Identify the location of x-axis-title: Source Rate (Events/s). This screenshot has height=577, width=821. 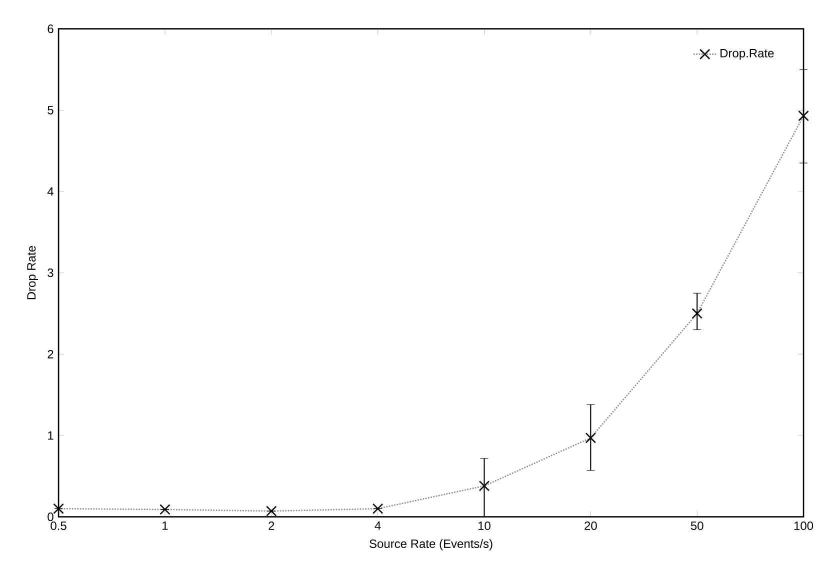
(431, 544).